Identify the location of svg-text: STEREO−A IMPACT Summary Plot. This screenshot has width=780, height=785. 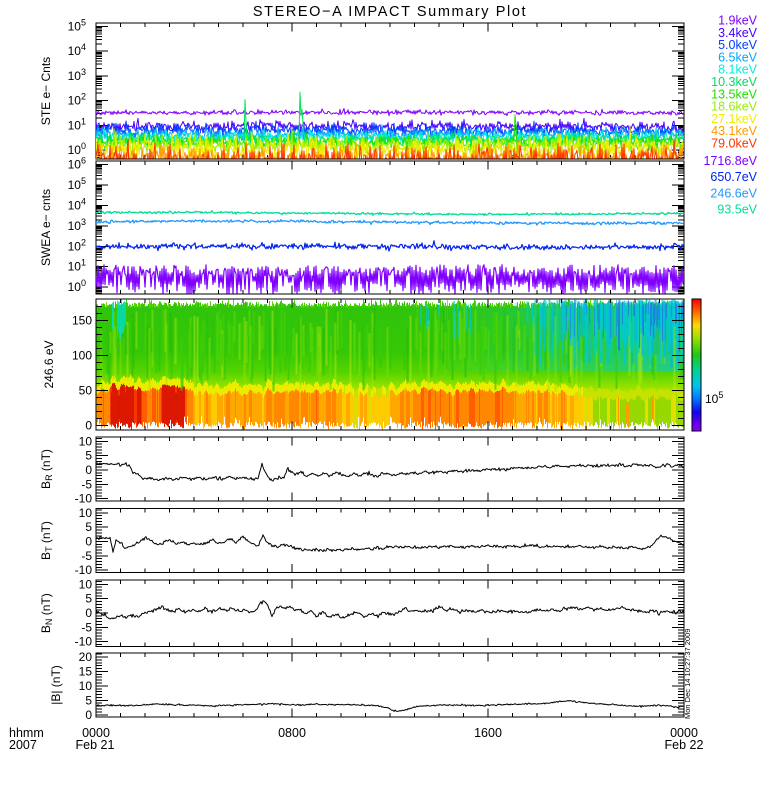
(390, 12).